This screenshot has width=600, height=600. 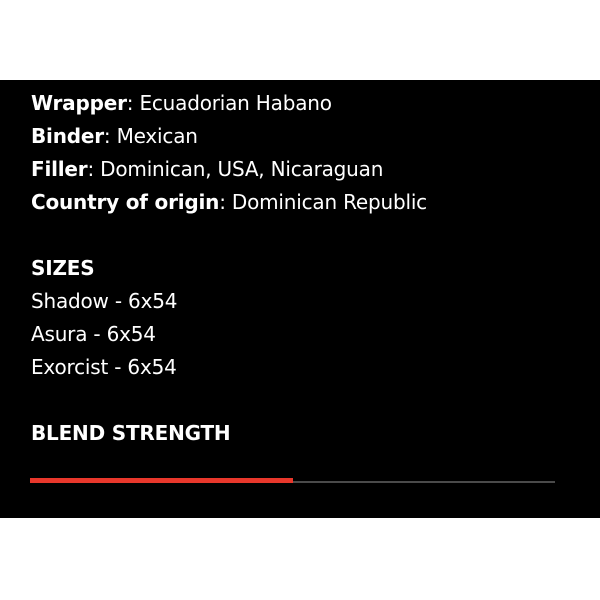 I want to click on spec-wrapper: Wrapper: Ecuadorian Habano, so click(x=181, y=103).